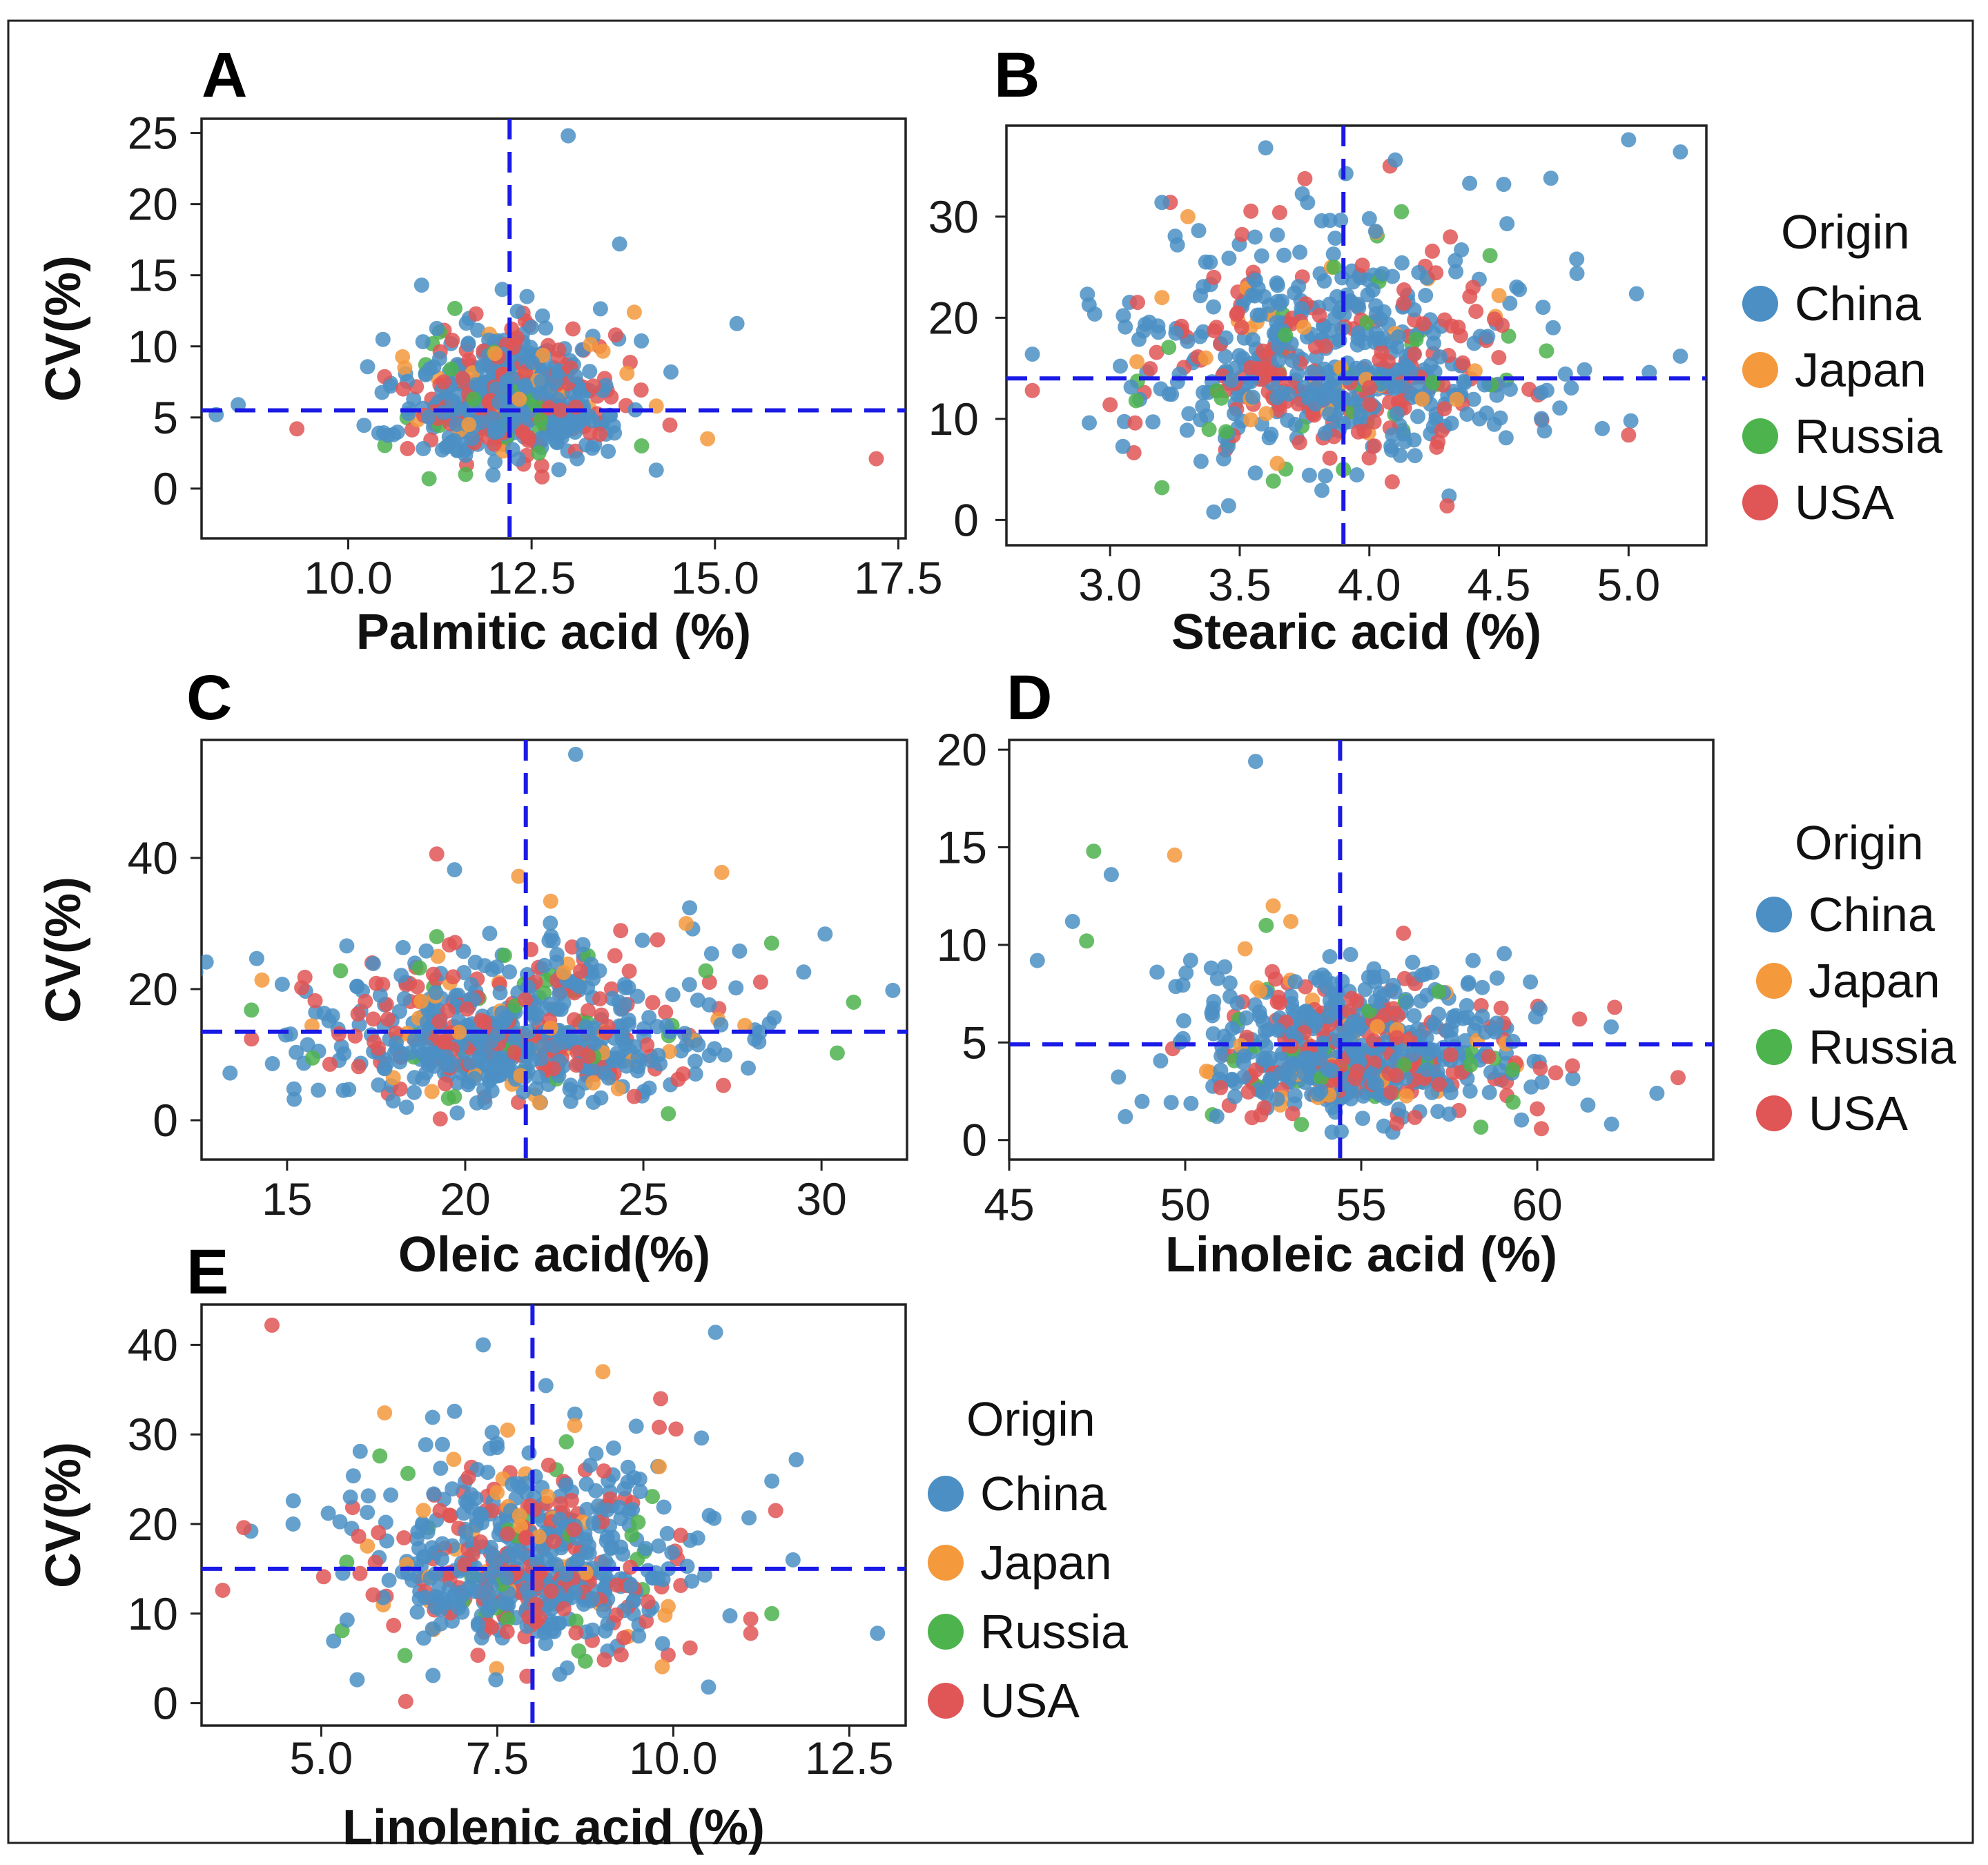 The image size is (1988, 1865). Describe the element at coordinates (821, 1198) in the screenshot. I see `x-tick-label: 30` at that location.